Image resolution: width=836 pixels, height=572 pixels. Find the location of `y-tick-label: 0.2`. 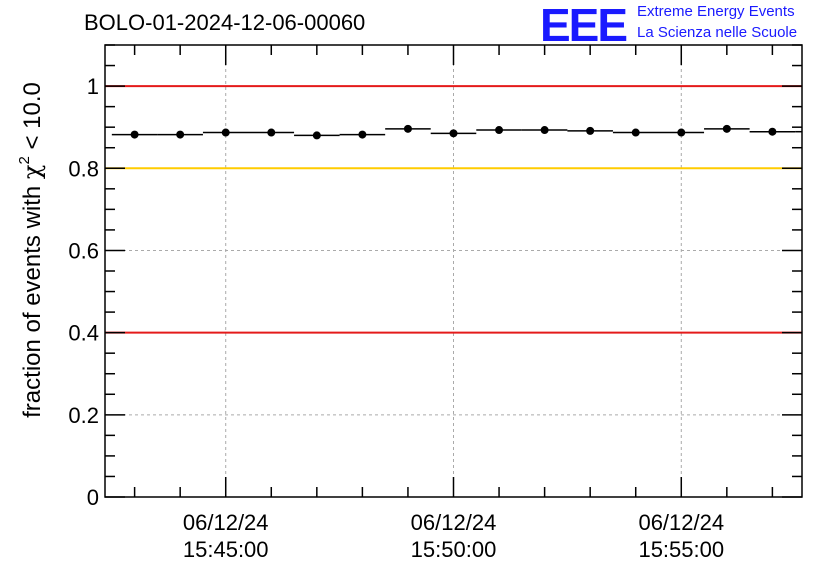

y-tick-label: 0.2 is located at coordinates (83, 415).